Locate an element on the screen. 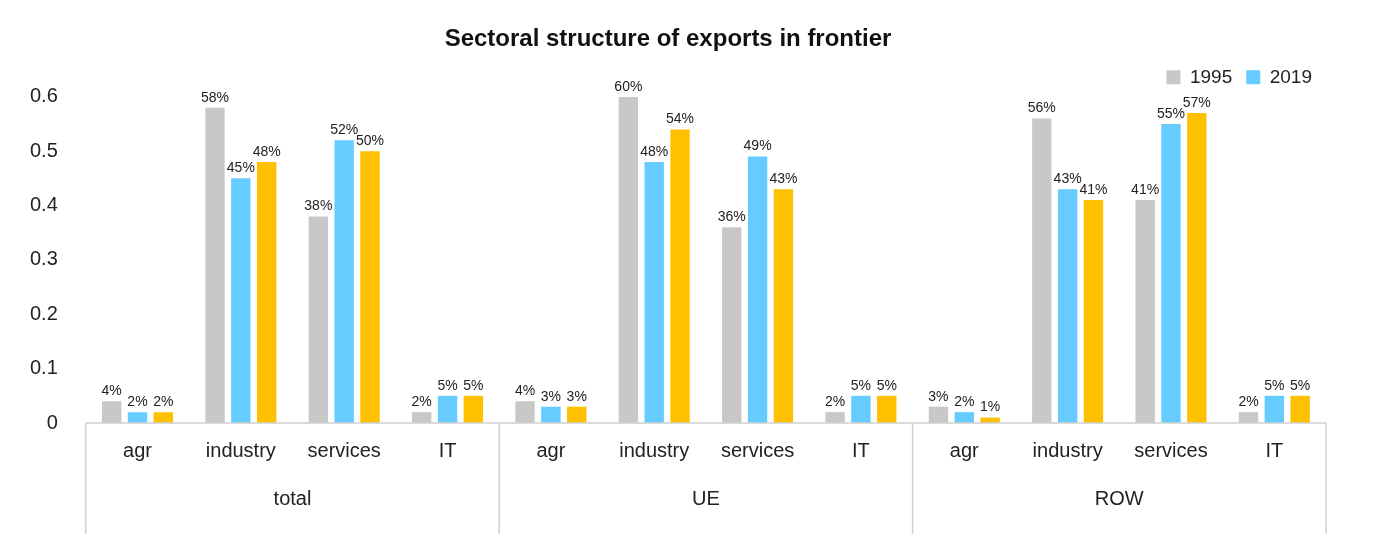  legend-label: 1995 is located at coordinates (1211, 76).